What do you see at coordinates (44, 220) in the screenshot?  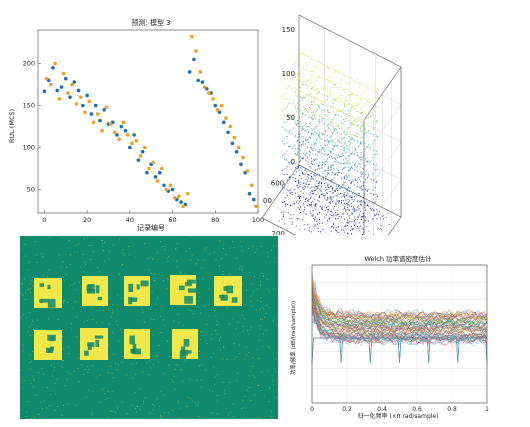 I see `scatter-xtick-label: 0` at bounding box center [44, 220].